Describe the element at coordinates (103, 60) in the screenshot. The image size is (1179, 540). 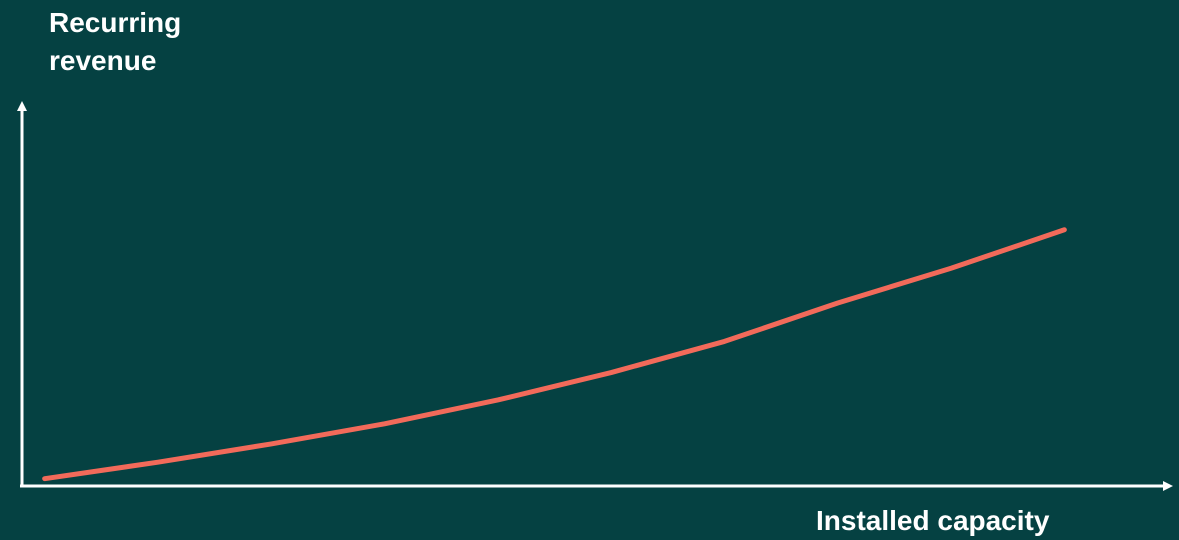
I see `y-axis-title-line: revenue` at that location.